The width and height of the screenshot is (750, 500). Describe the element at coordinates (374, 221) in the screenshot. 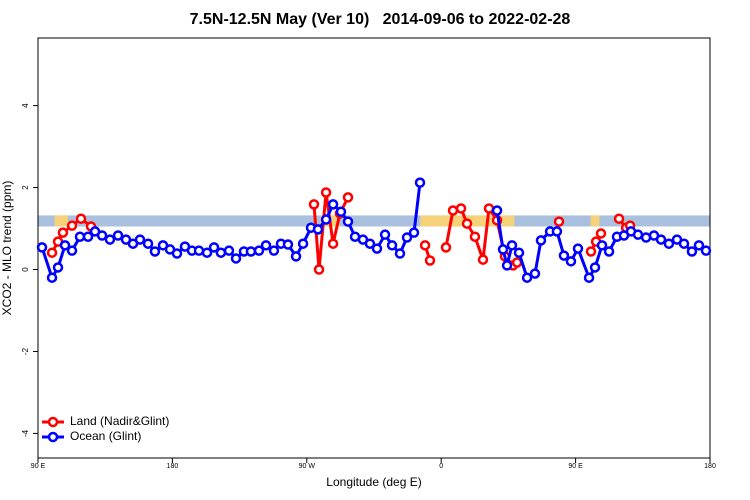

I see `reference-band` at that location.